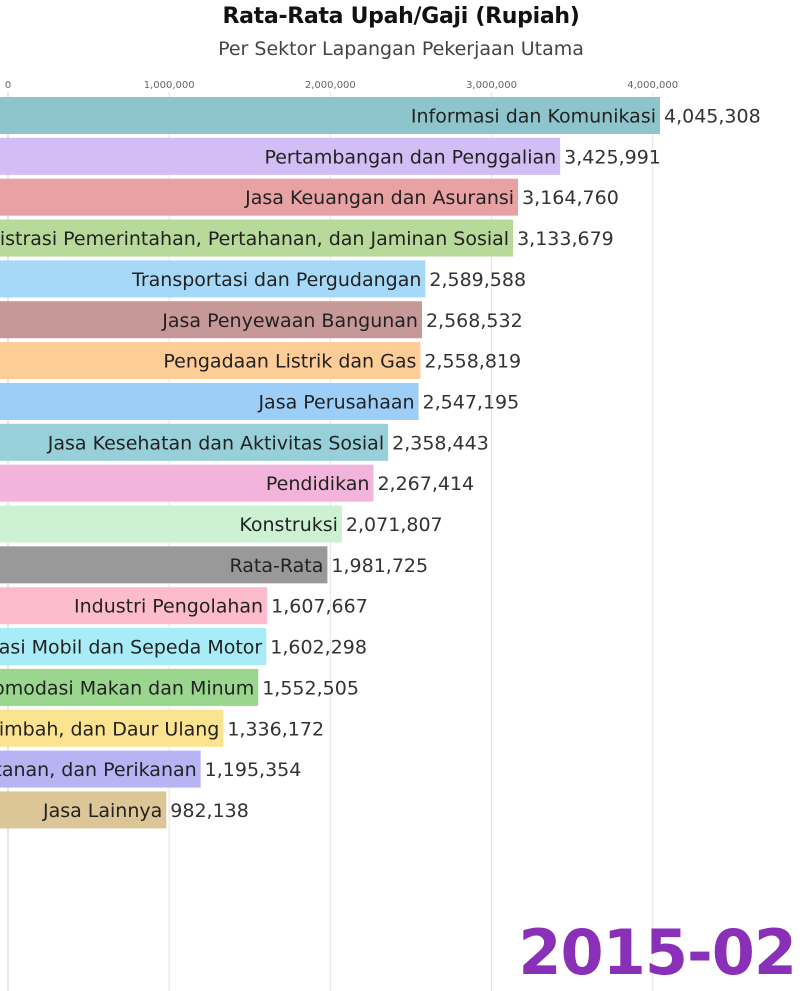 Image resolution: width=802 pixels, height=991 pixels. I want to click on bar-group: Transportasi dan Pergudangan 2,589,588, so click(263, 279).